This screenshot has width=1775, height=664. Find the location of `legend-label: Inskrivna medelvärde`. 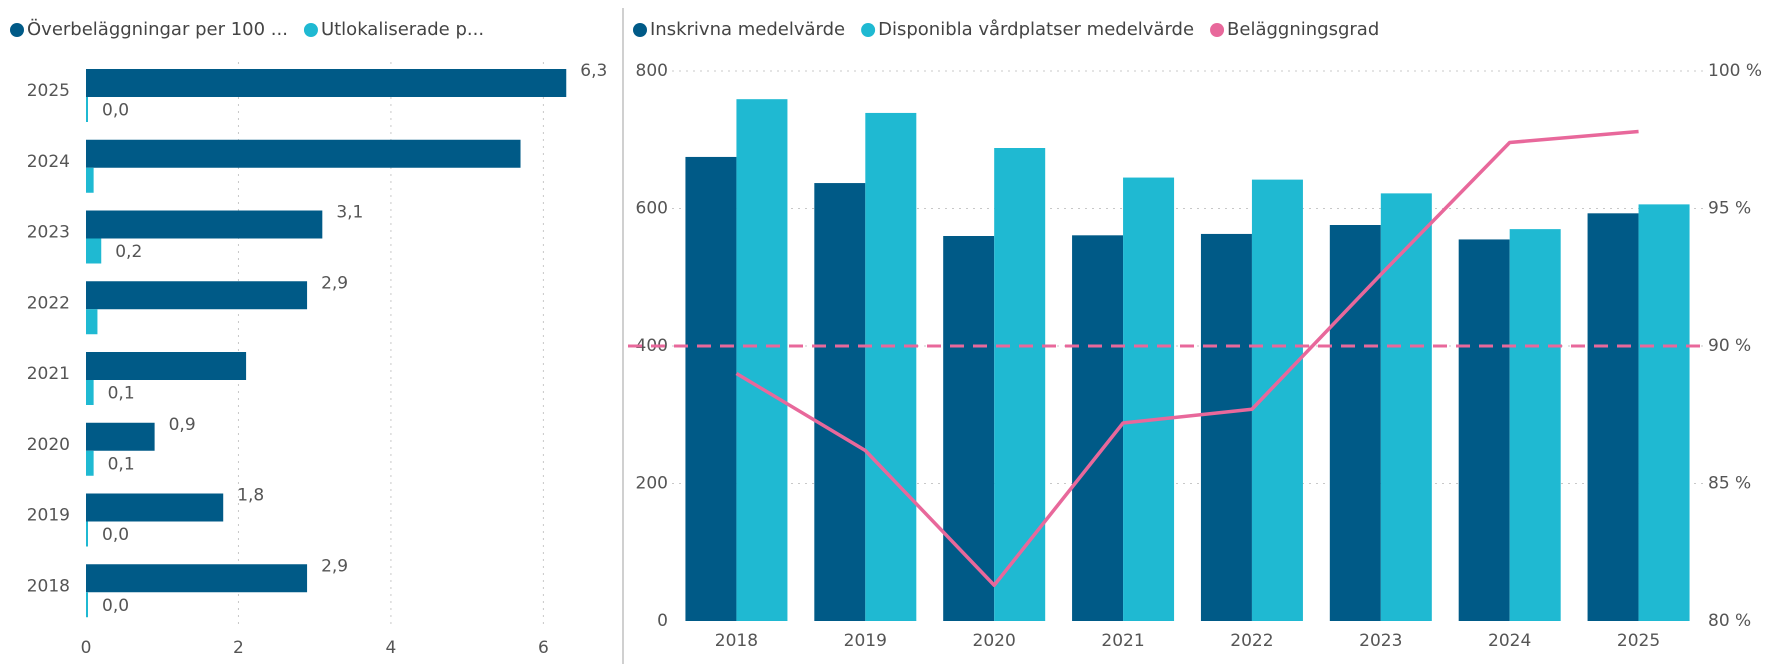

legend-label: Inskrivna medelvärde is located at coordinates (747, 29).